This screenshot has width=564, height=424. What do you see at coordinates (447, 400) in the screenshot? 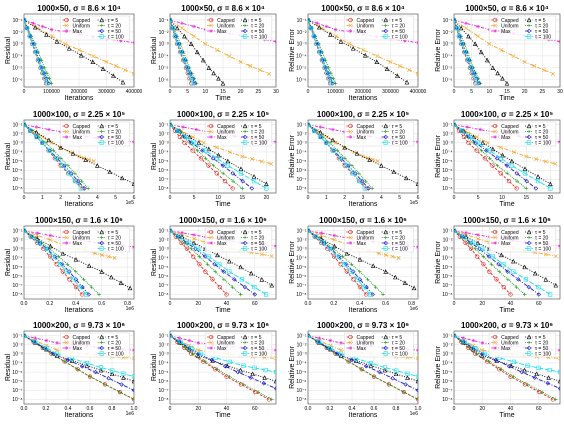
I see `y-tick-label: 10⁻⁸` at bounding box center [447, 400].